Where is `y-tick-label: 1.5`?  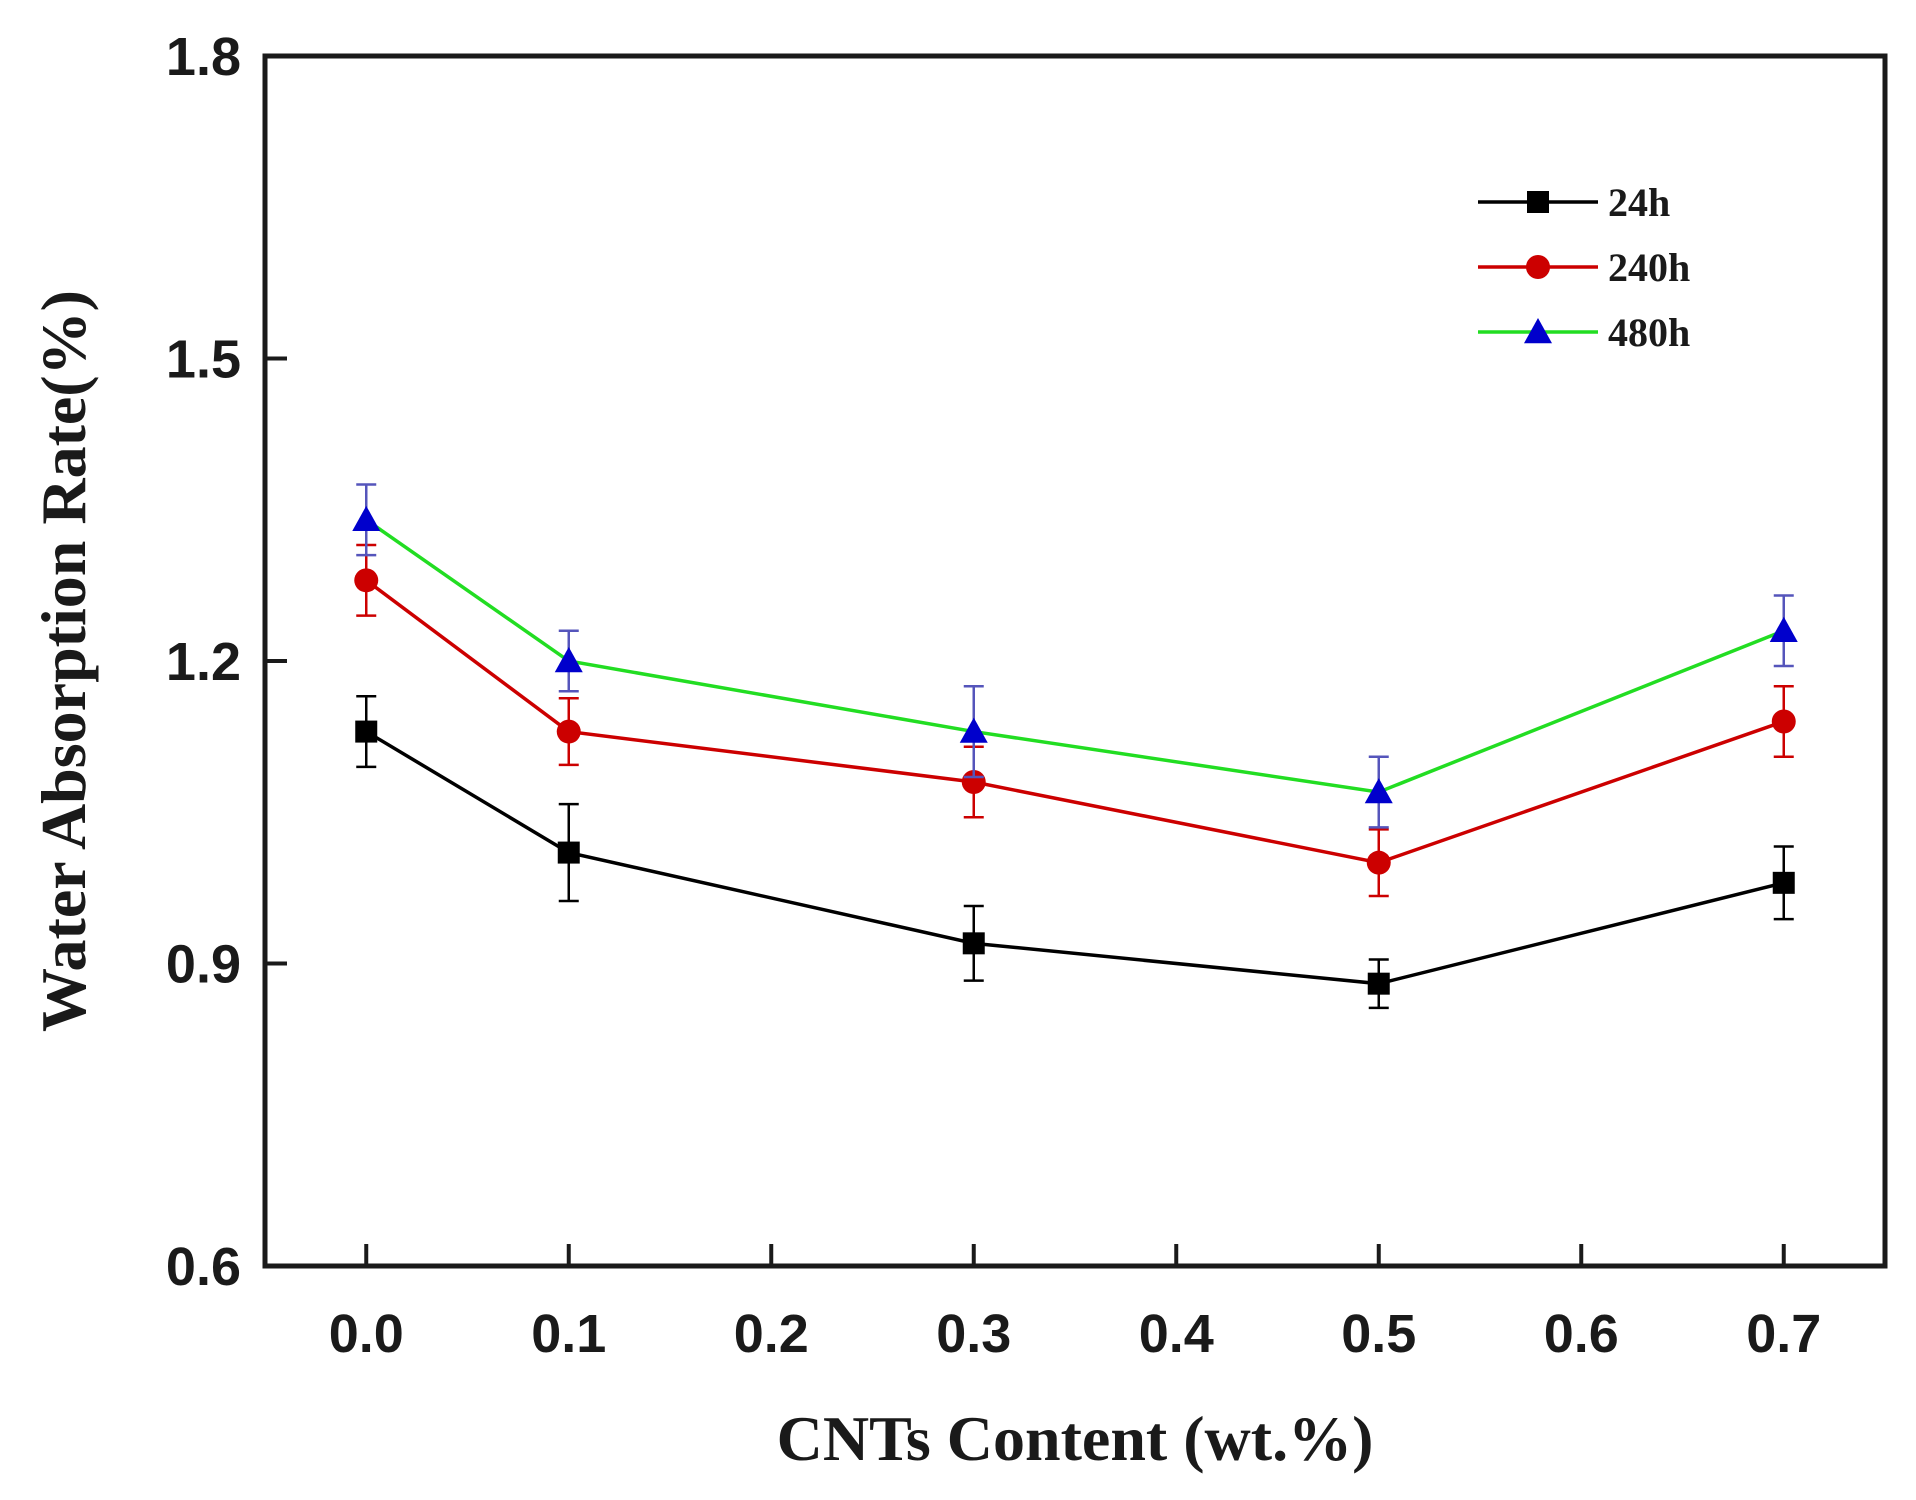 y-tick-label: 1.5 is located at coordinates (203, 360).